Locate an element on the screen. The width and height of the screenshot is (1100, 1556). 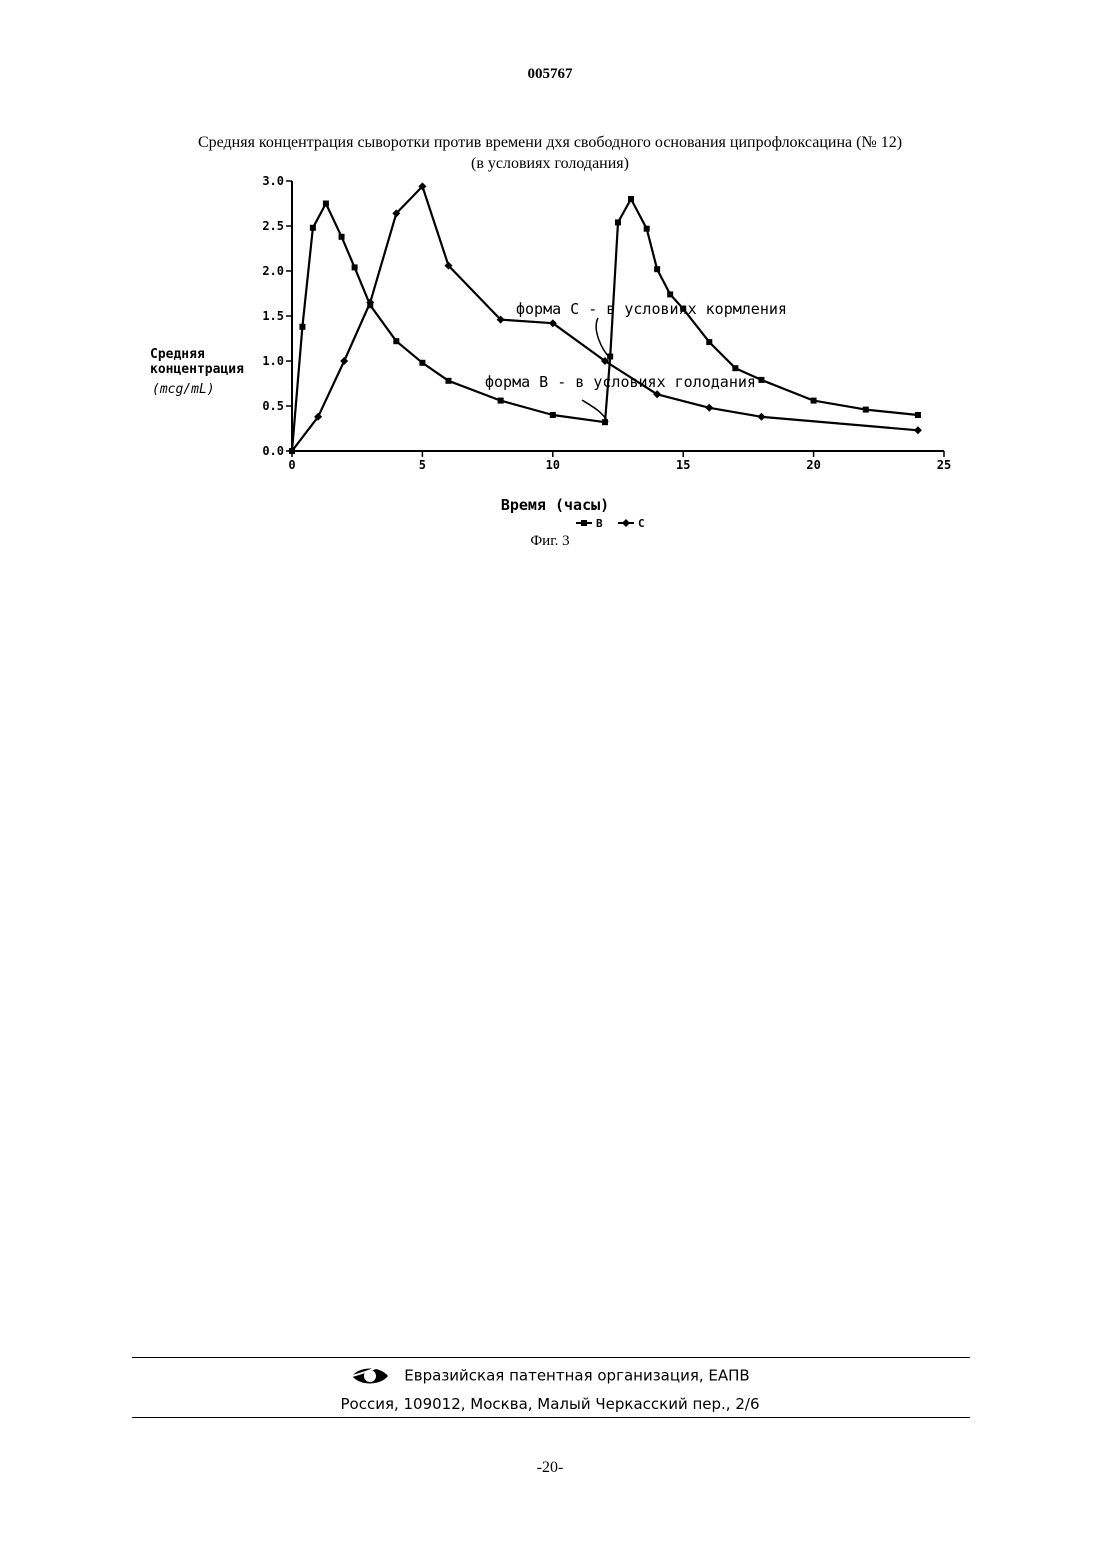
x-tick-label: 0 is located at coordinates (291, 465).